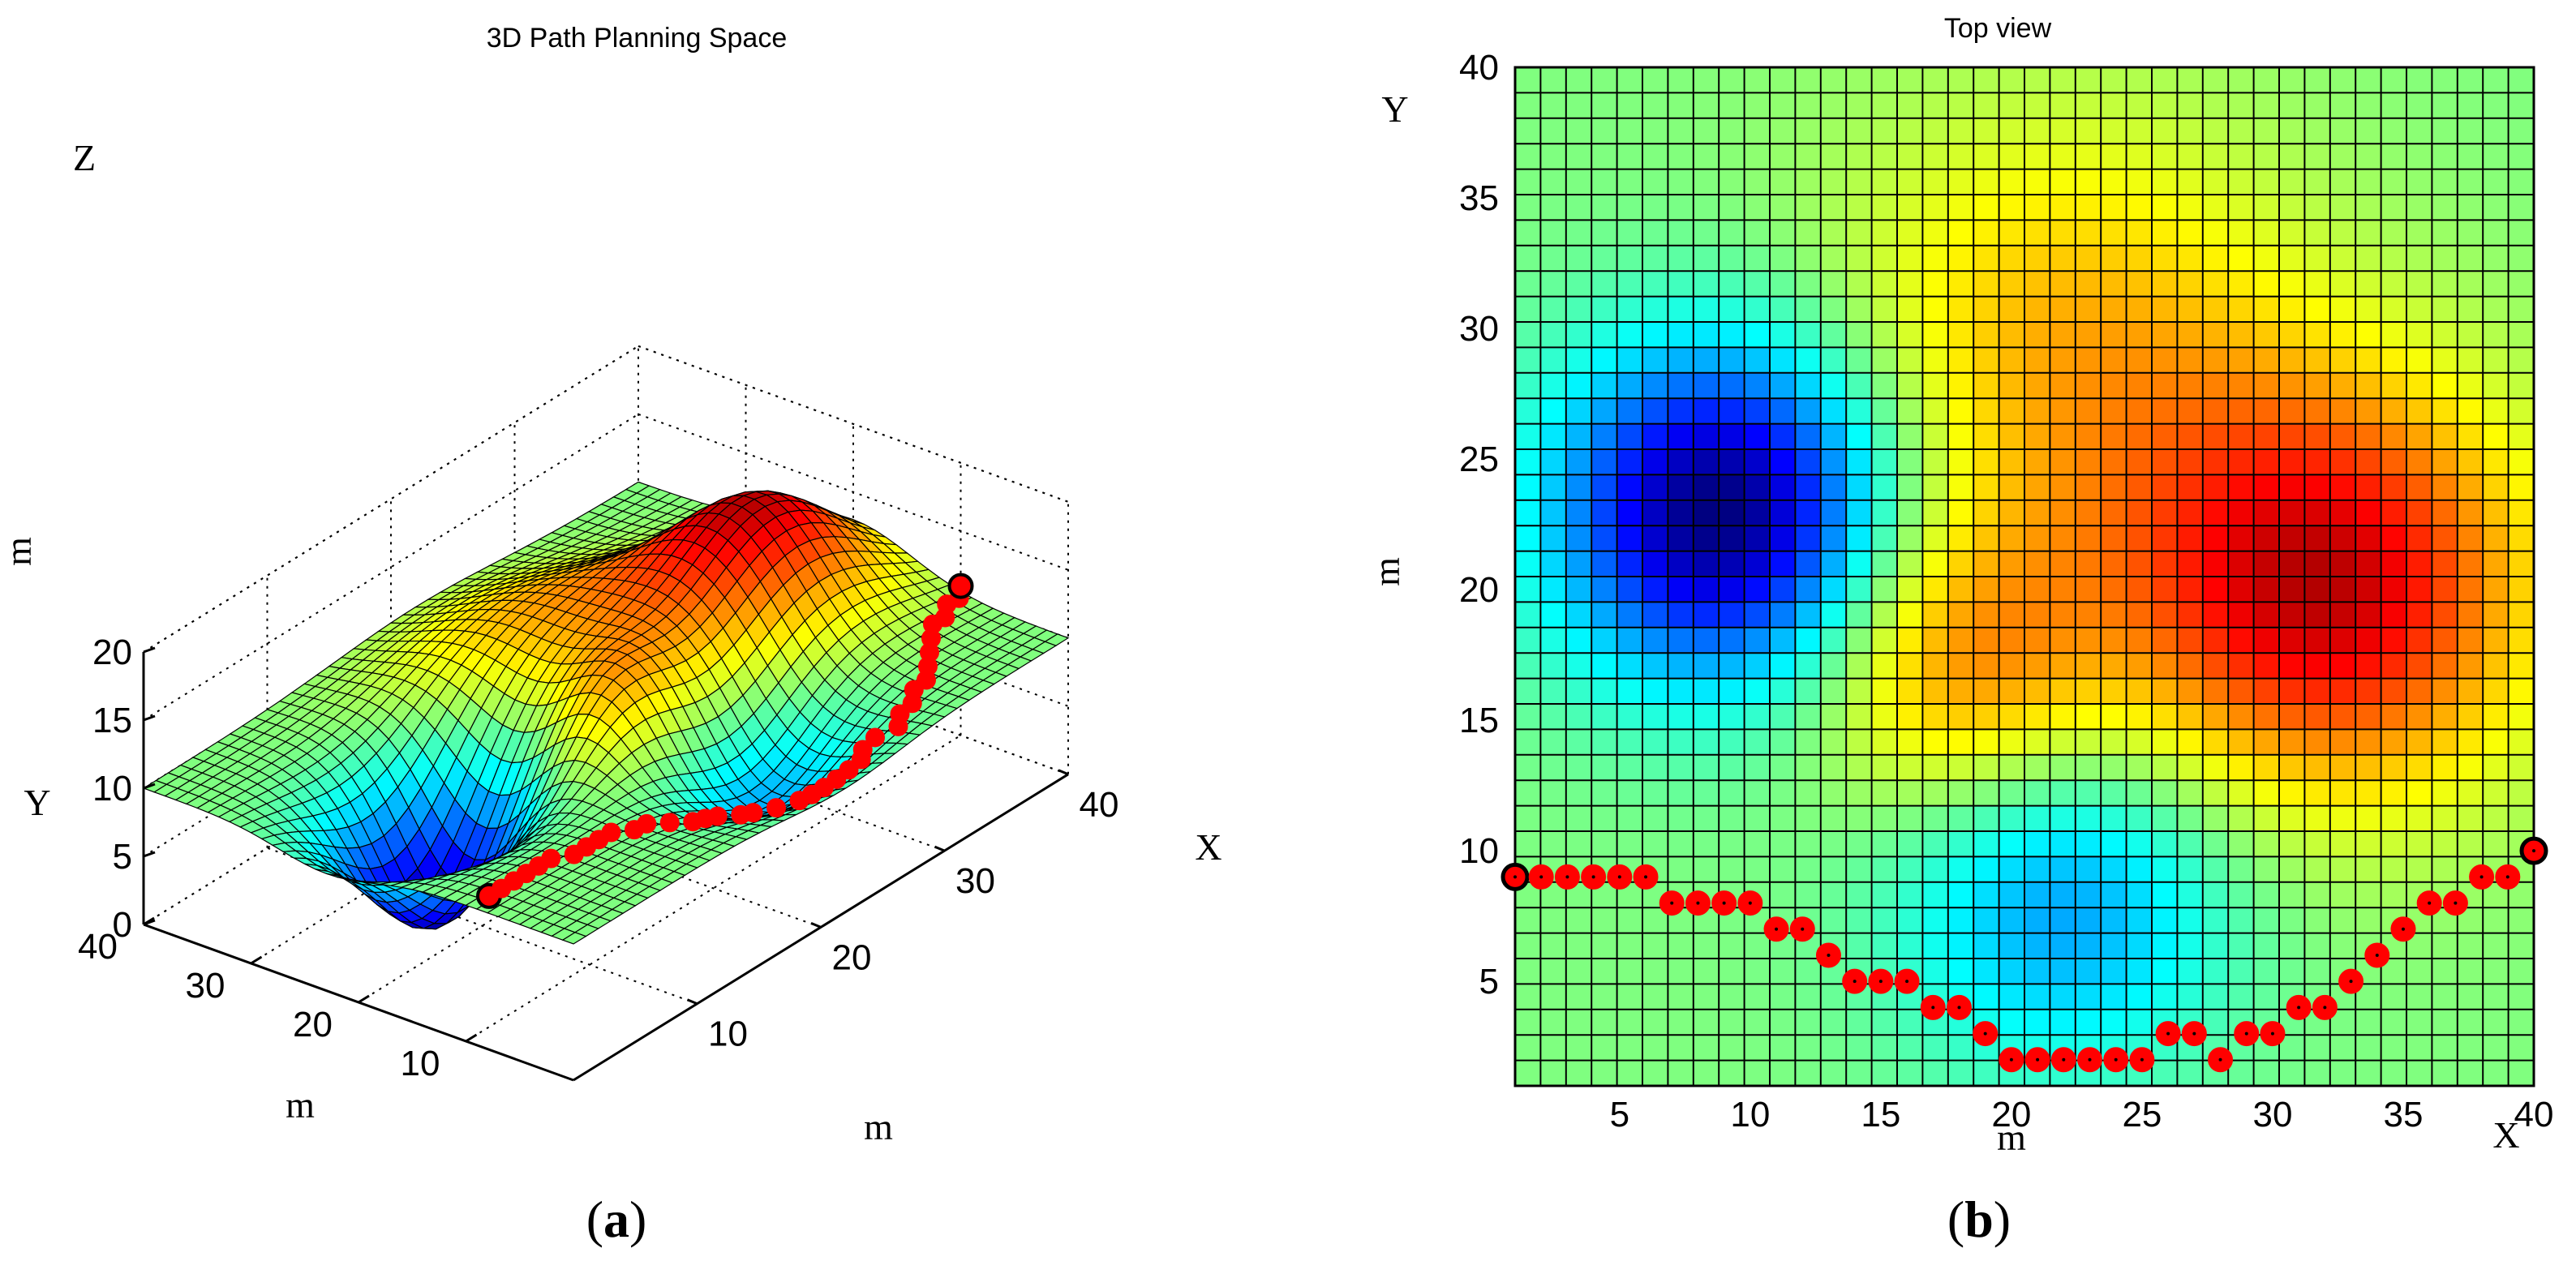  Describe the element at coordinates (112, 720) in the screenshot. I see `z-tick-label: 15` at that location.